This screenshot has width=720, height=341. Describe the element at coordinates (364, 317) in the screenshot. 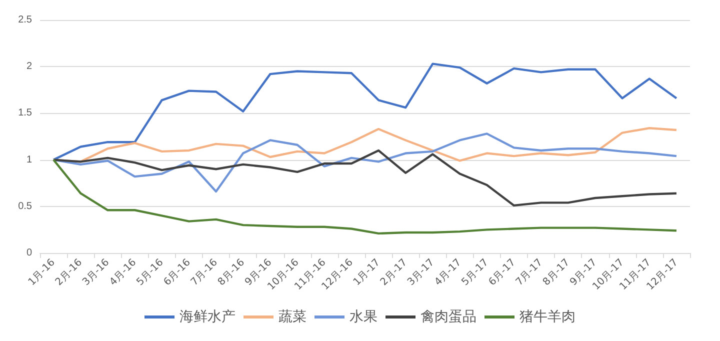

I see `legend-label: 水果` at that location.